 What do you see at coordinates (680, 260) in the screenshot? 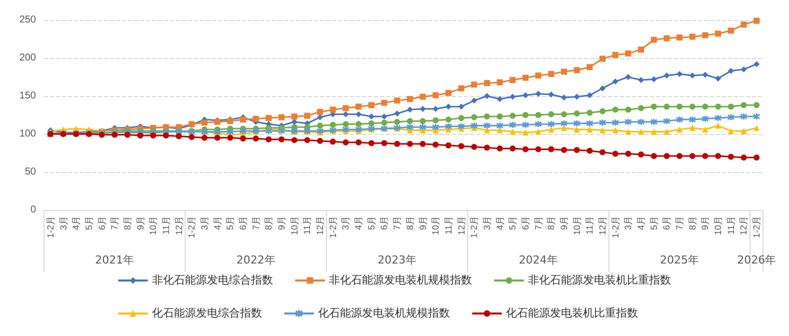
I see `text: 2025年` at bounding box center [680, 260].